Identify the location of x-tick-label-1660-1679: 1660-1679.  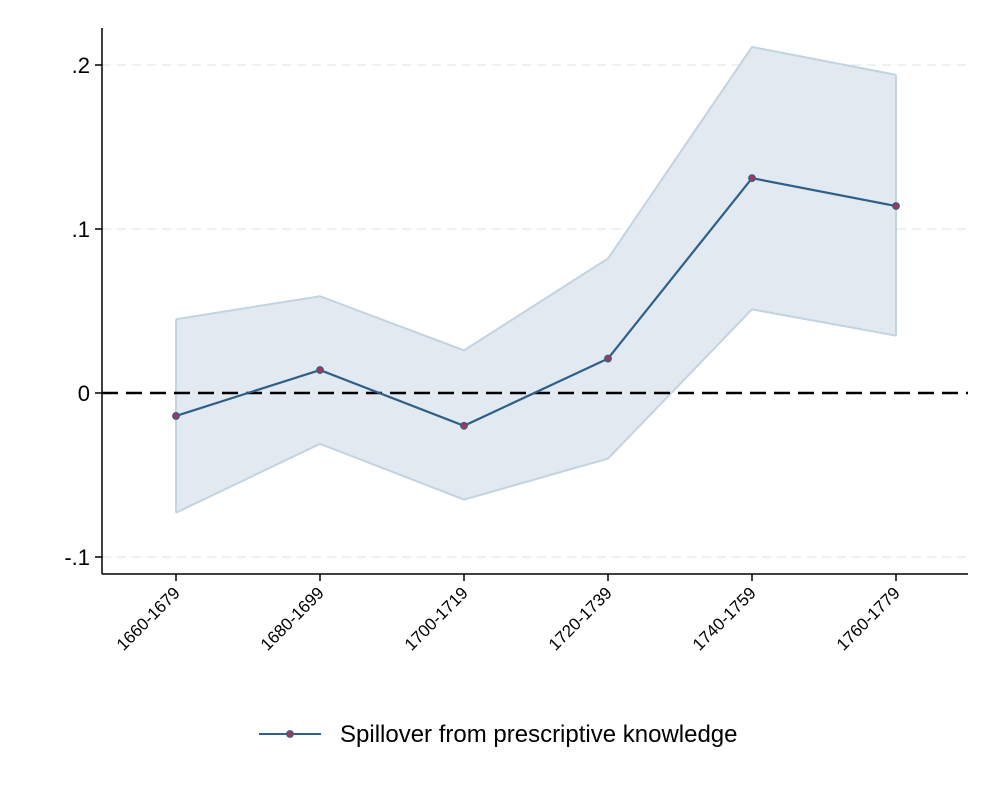
(148, 618).